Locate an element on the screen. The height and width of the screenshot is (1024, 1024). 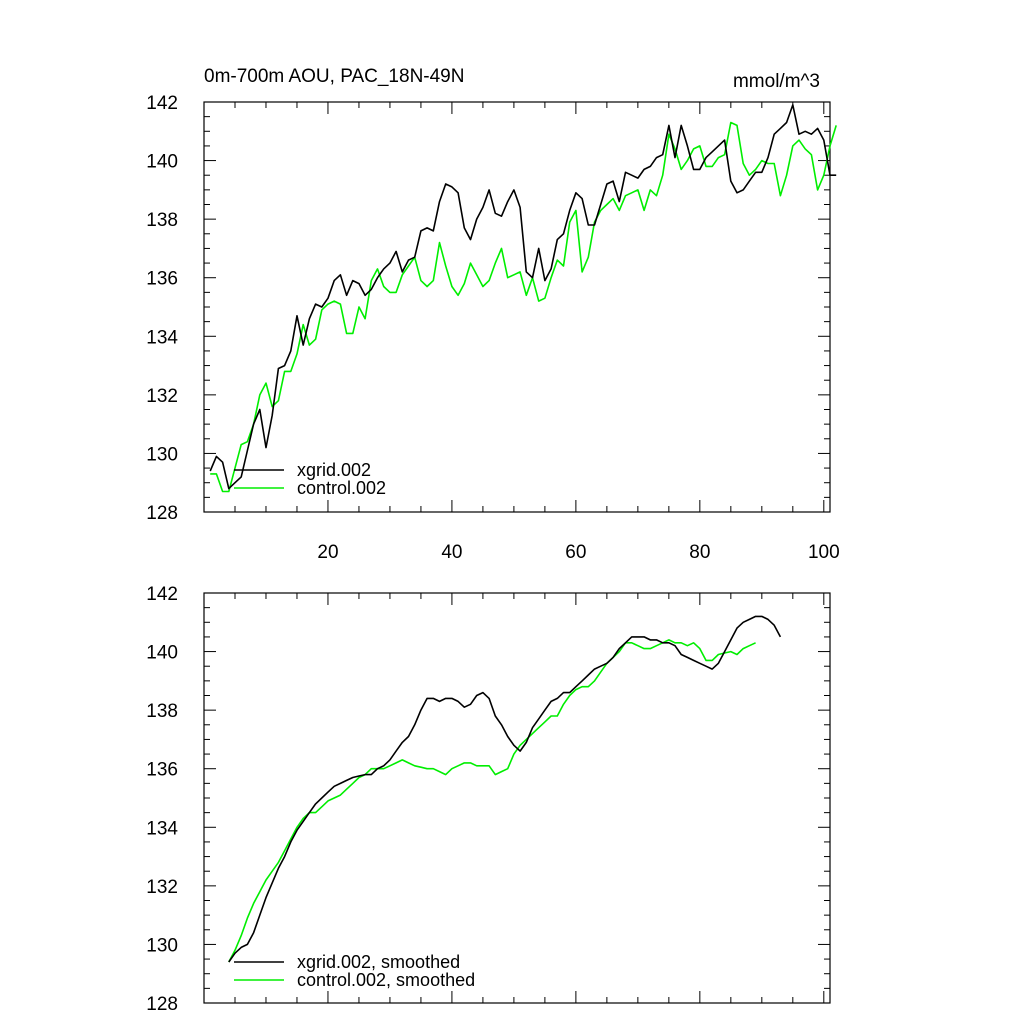
x-tick-label: 40 is located at coordinates (451, 552).